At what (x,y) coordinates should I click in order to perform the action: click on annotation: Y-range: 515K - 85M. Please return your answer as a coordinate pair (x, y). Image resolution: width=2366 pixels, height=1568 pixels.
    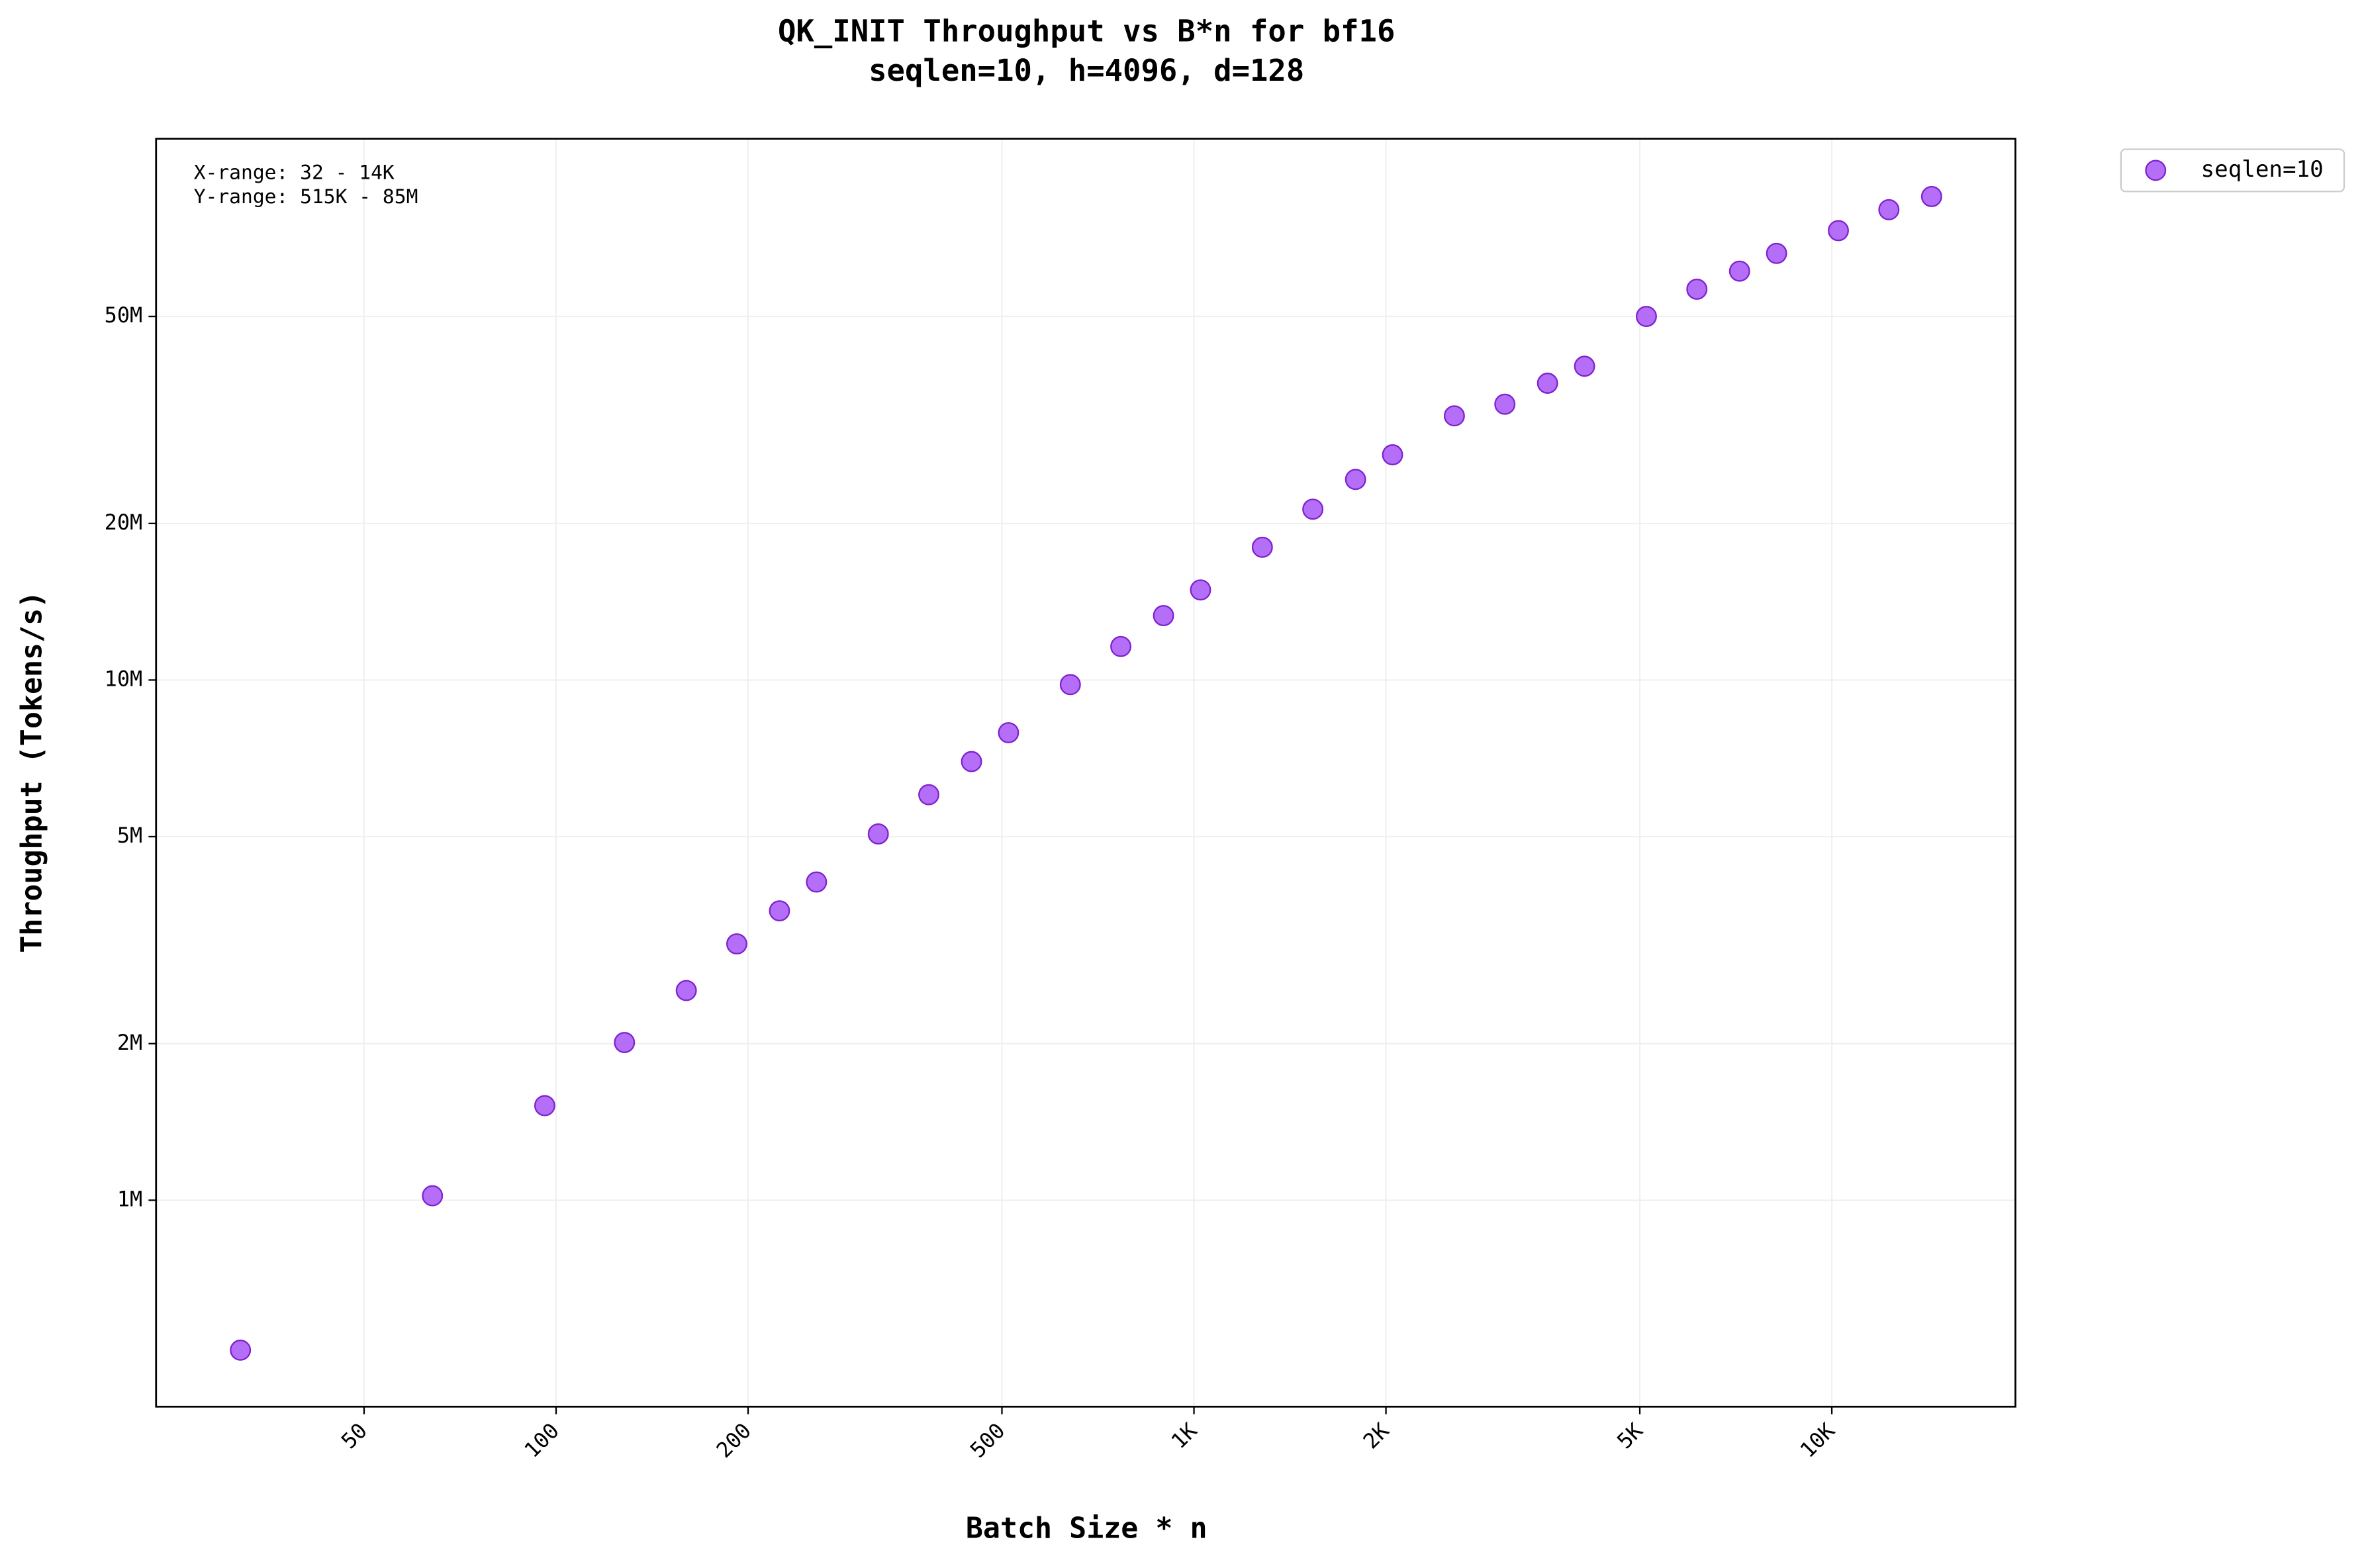
    Looking at the image, I should click on (306, 196).